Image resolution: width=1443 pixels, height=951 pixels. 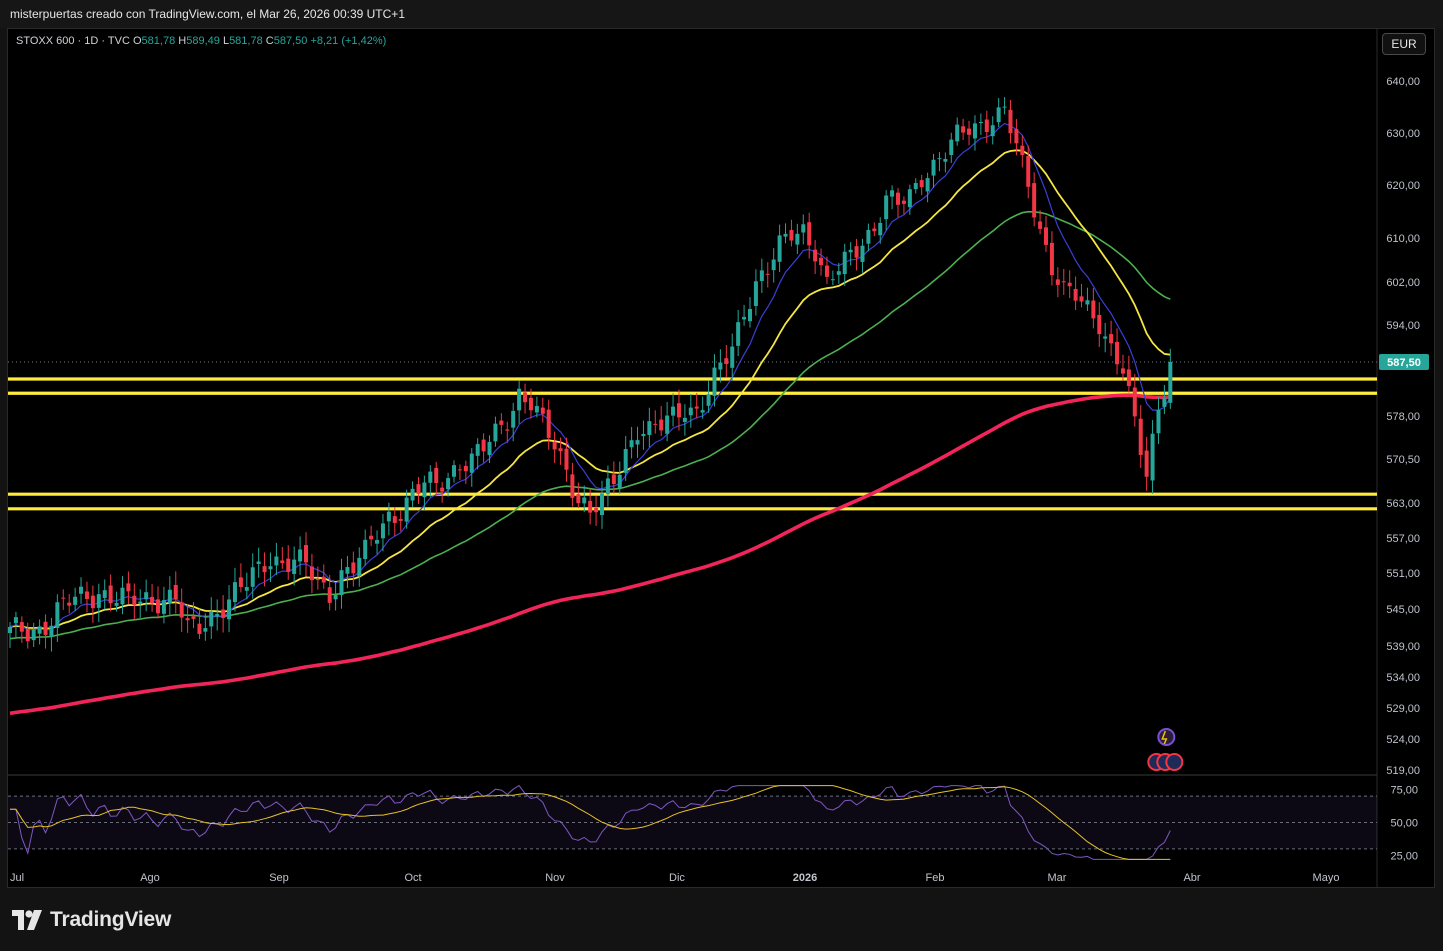 What do you see at coordinates (17, 878) in the screenshot?
I see `time-axis-label: Jul` at bounding box center [17, 878].